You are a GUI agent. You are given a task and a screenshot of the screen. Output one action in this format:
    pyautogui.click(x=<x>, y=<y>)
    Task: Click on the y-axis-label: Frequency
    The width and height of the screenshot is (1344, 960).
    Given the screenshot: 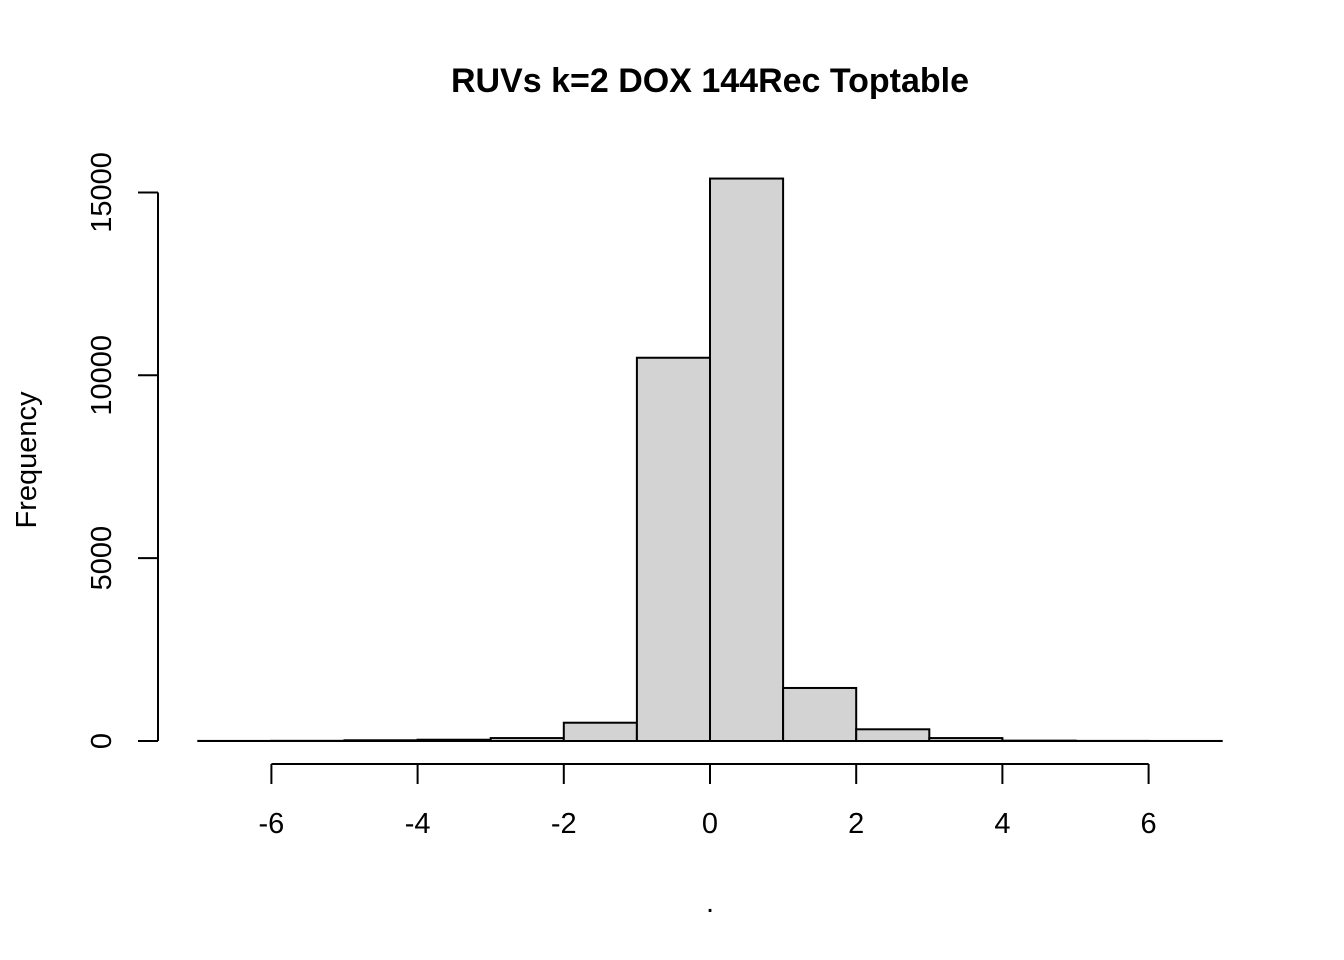 What is the action you would take?
    pyautogui.click(x=27, y=460)
    